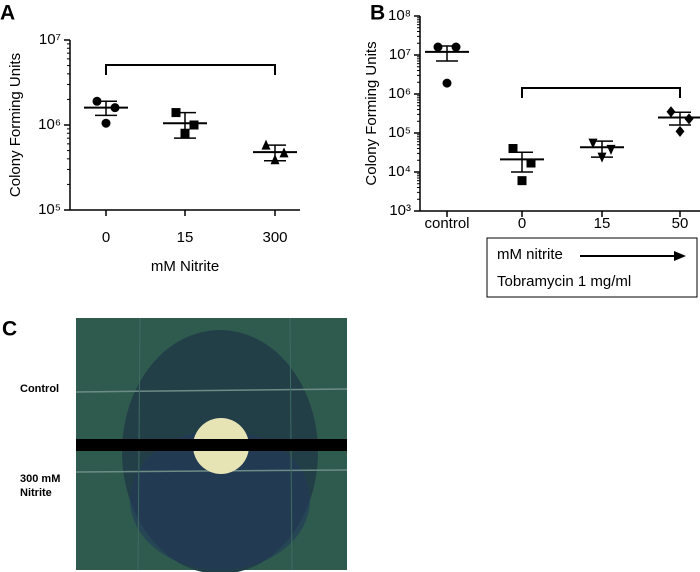  Describe the element at coordinates (220, 500) in the screenshot. I see `inhibition-zone-lower` at that location.